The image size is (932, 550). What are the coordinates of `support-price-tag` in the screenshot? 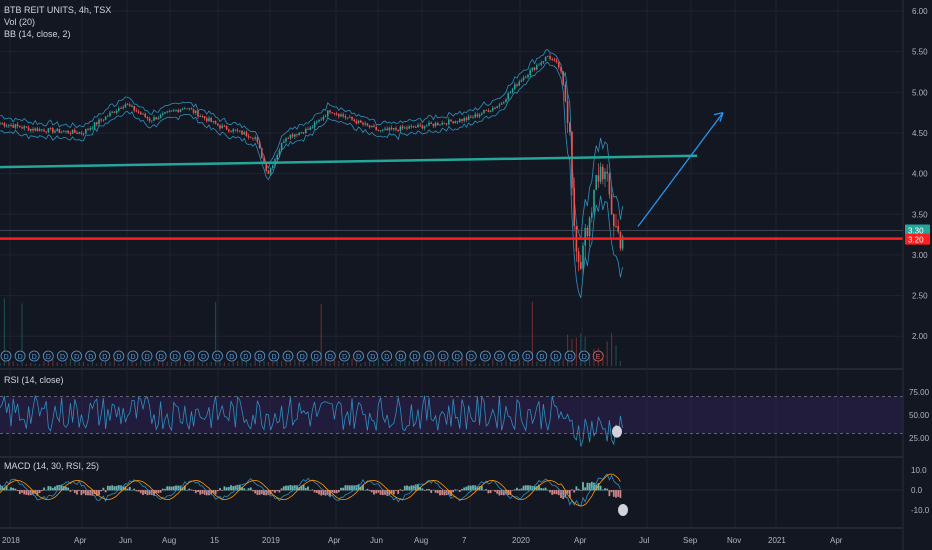 It's located at (917, 239).